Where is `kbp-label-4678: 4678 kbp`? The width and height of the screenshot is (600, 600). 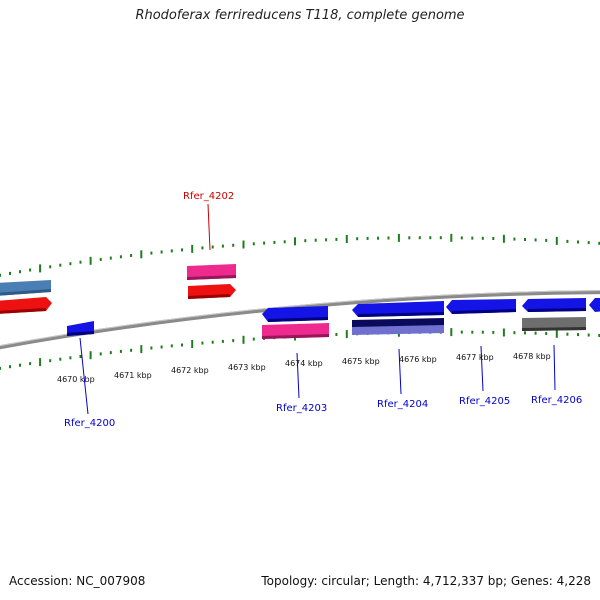 kbp-label-4678: 4678 kbp is located at coordinates (532, 356).